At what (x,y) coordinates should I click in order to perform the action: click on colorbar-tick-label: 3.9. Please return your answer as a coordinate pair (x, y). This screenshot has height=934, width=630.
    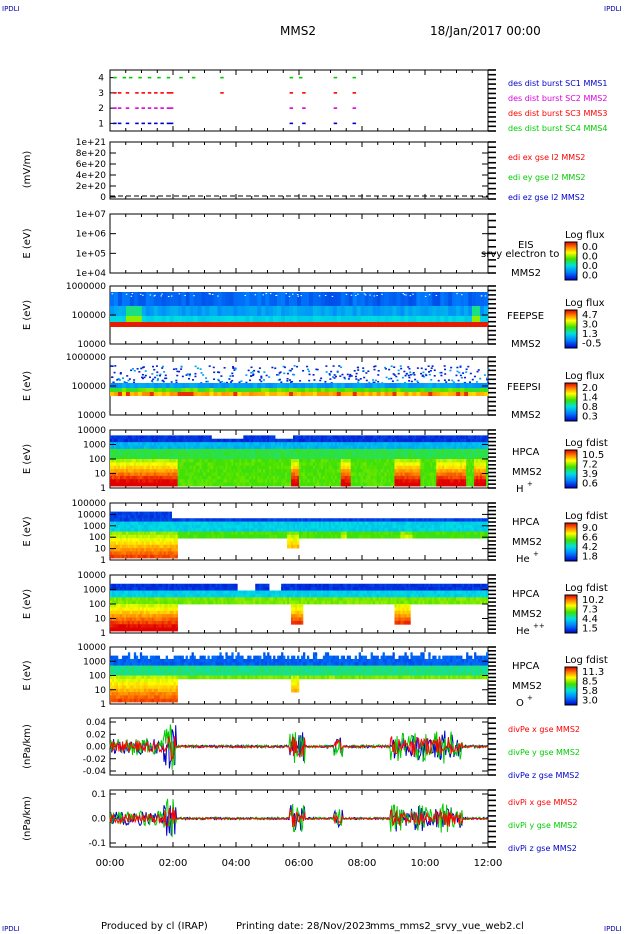
    Looking at the image, I should click on (590, 474).